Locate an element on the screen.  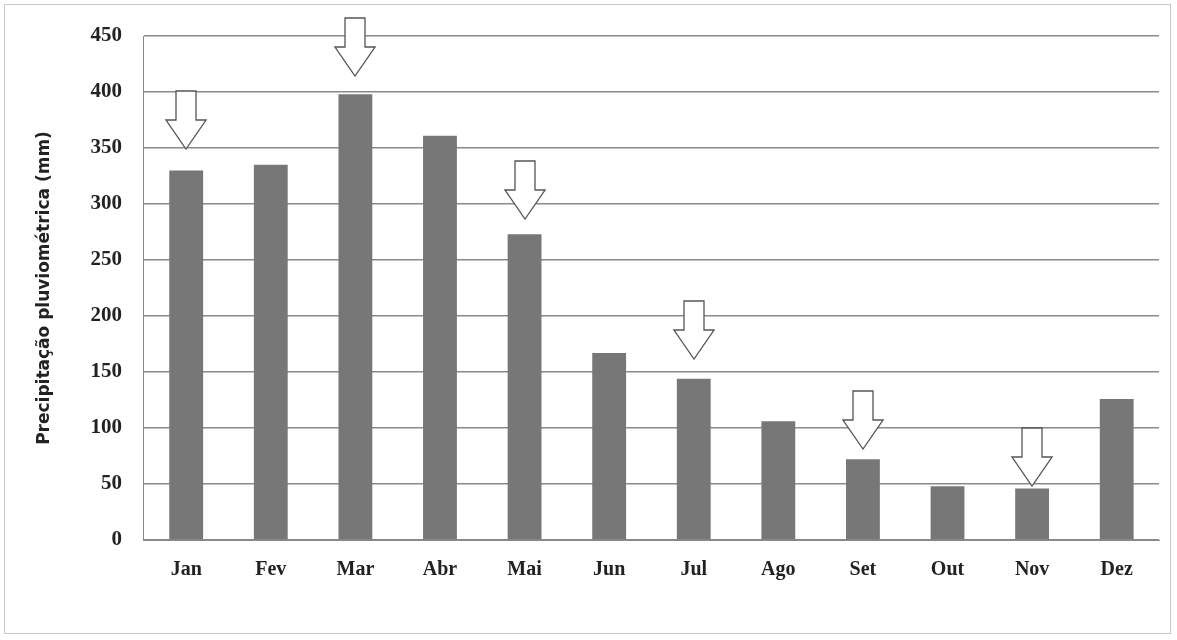
x-tick-label: Jan is located at coordinates (186, 568).